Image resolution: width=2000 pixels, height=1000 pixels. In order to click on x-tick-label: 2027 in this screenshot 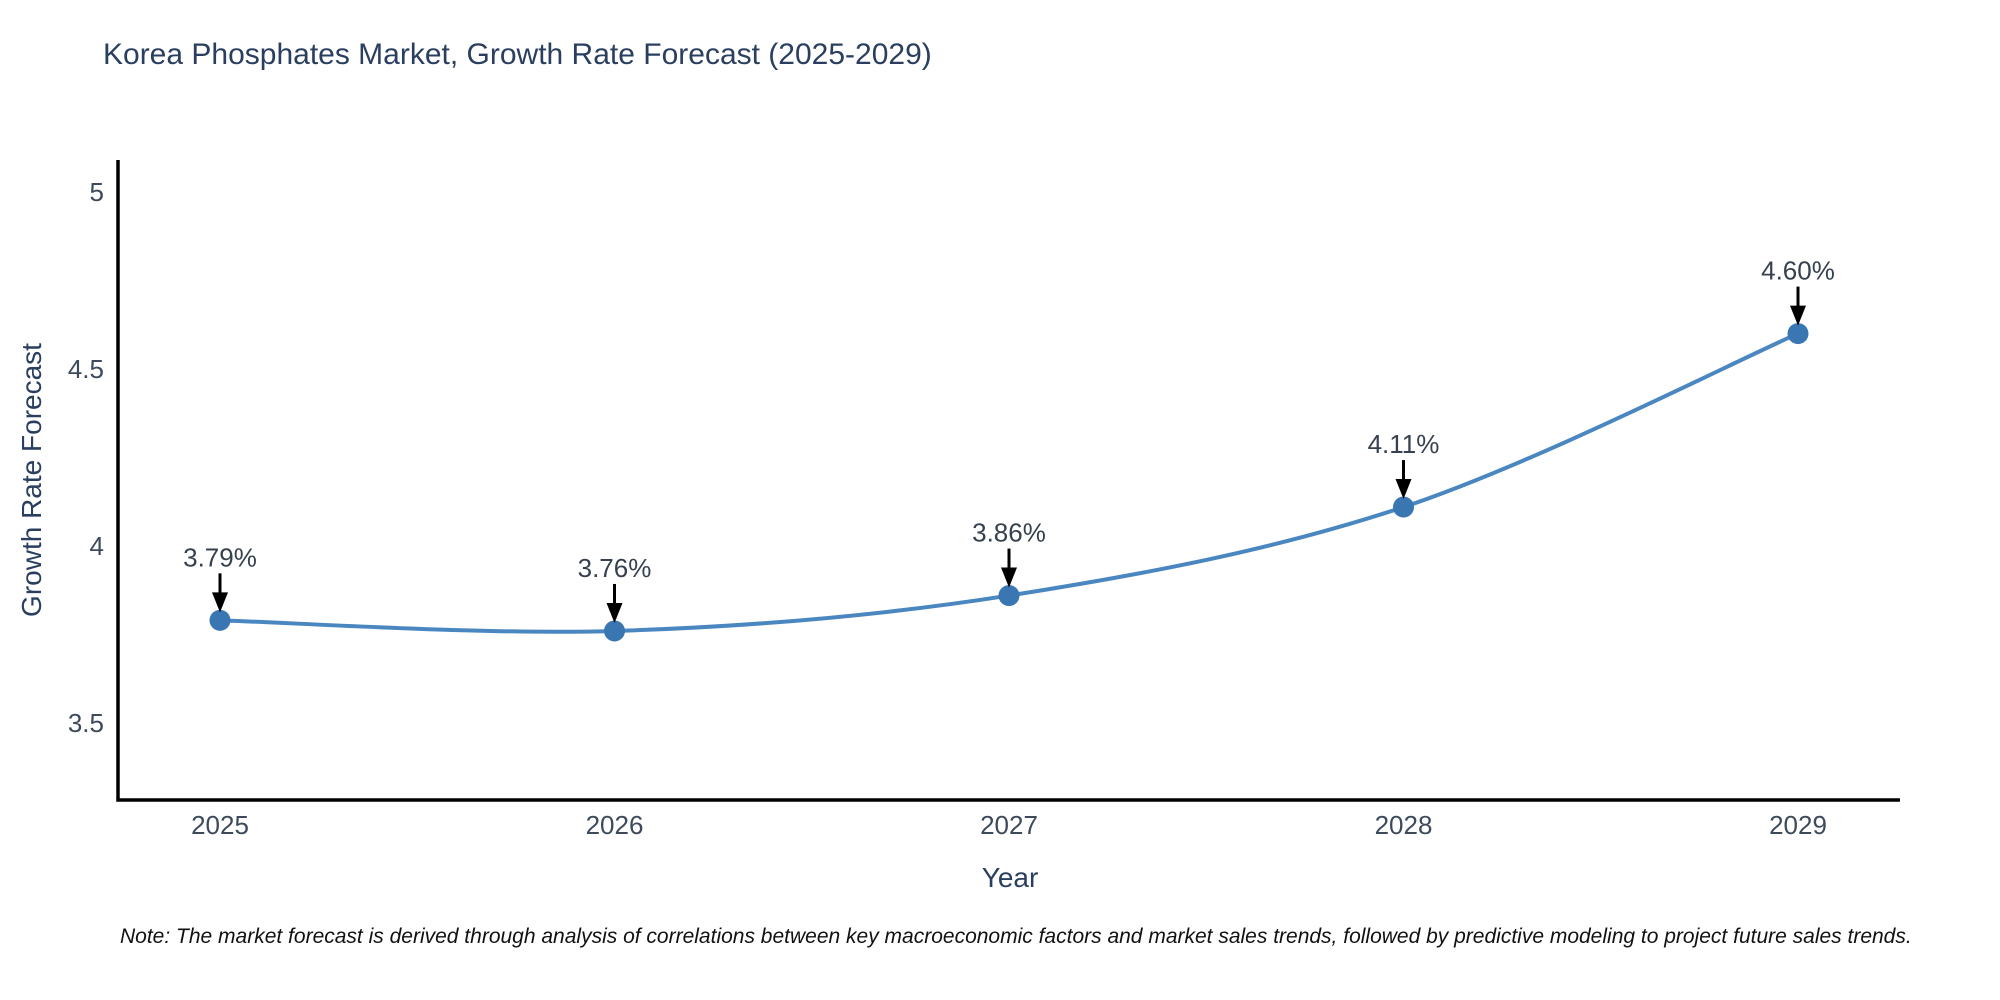, I will do `click(1009, 825)`.